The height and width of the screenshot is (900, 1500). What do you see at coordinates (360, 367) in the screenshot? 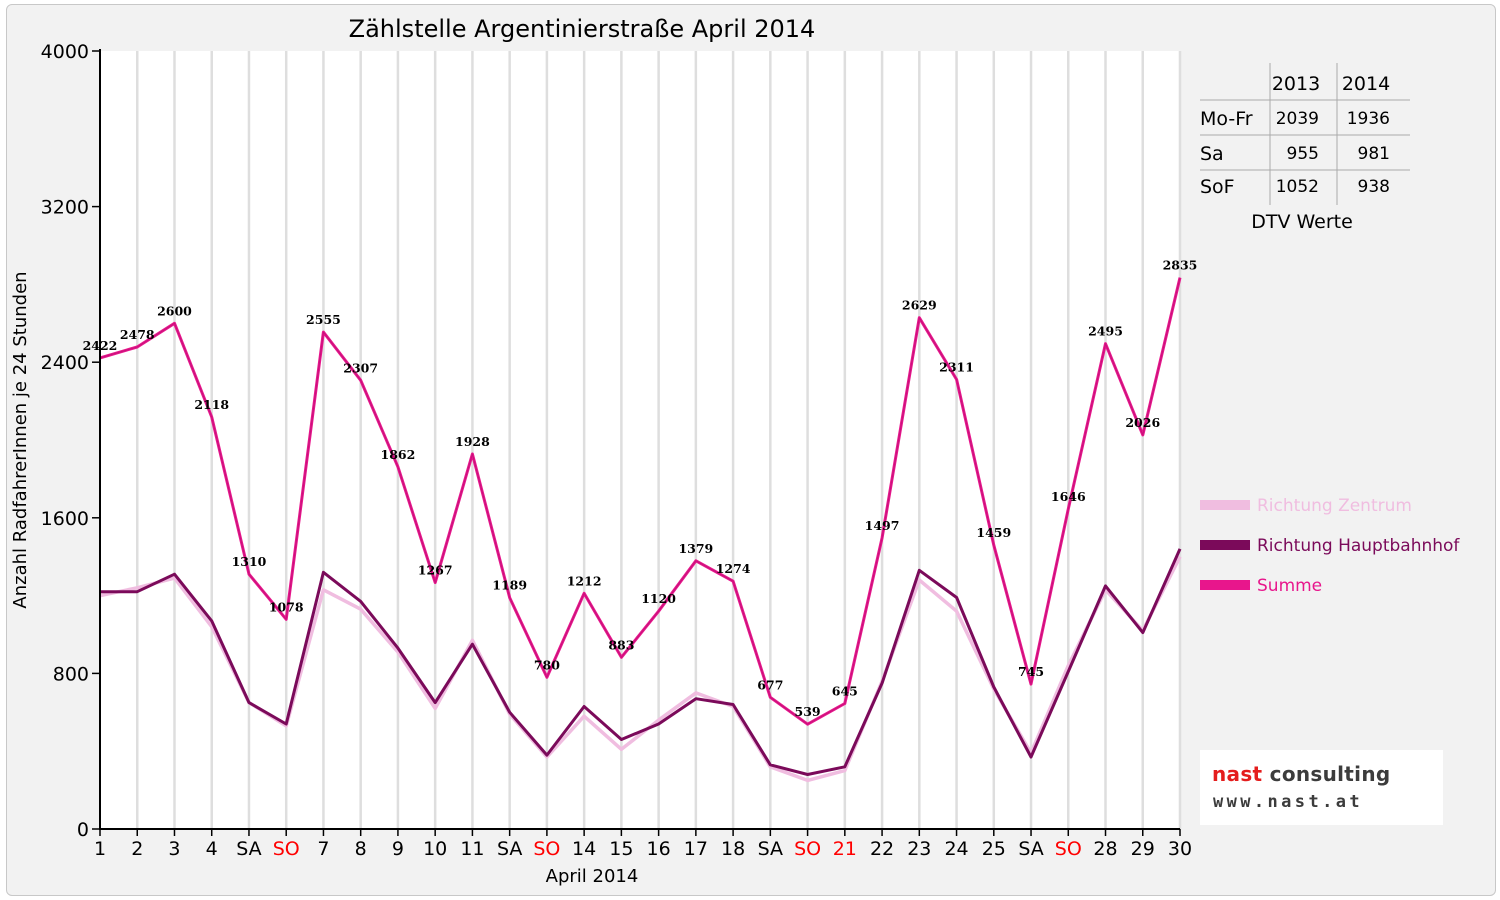
I see `data-label: 2307` at bounding box center [360, 367].